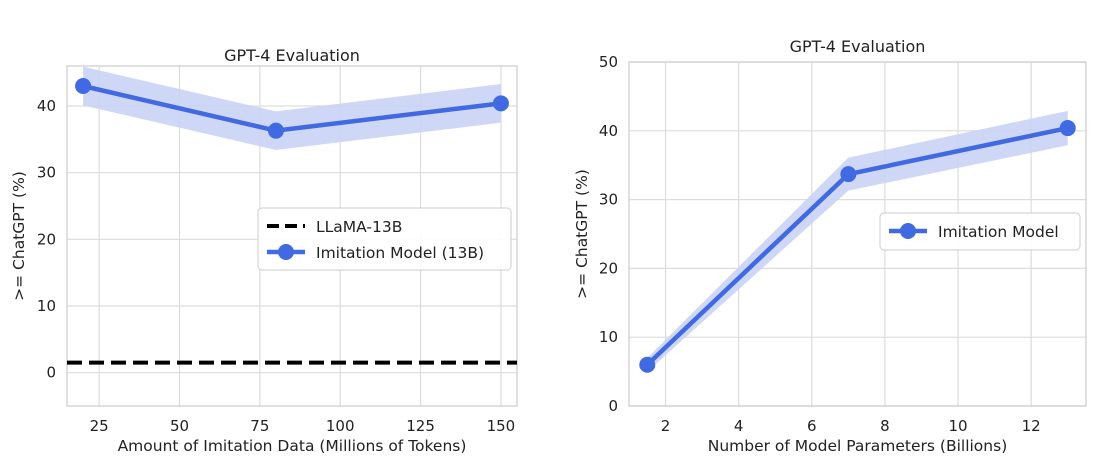 Image resolution: width=1120 pixels, height=469 pixels. What do you see at coordinates (885, 426) in the screenshot?
I see `x-tick-label: 8` at bounding box center [885, 426].